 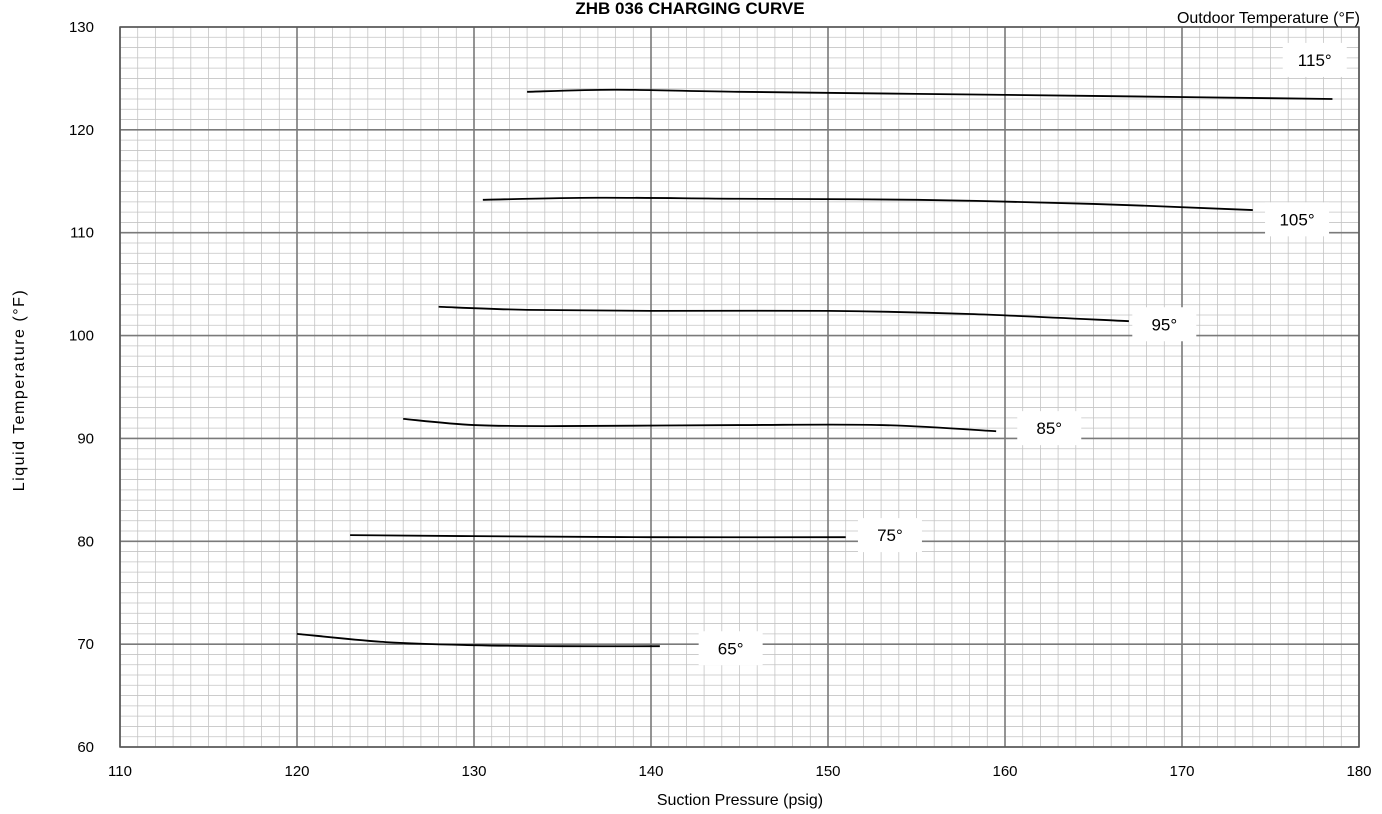 I want to click on x-tick-labels: 110 120 130 140 150 160 170 180, so click(x=739, y=771).